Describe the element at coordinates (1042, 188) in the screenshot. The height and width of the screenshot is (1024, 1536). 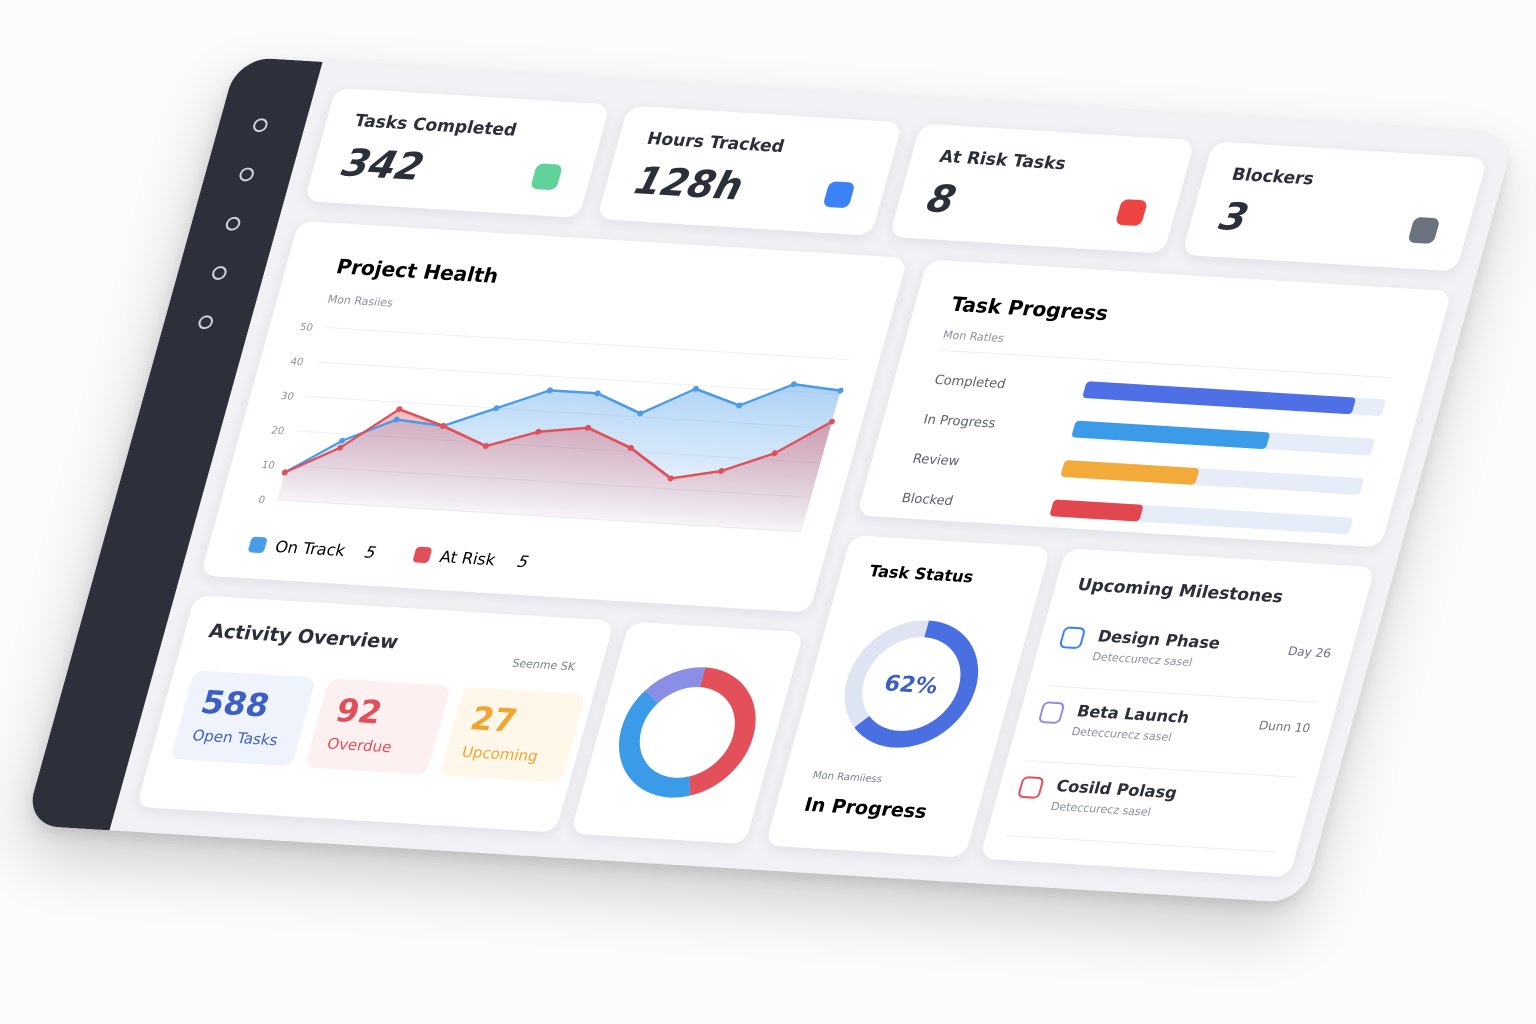
I see `kpi-card: At Risk Tasks 8` at that location.